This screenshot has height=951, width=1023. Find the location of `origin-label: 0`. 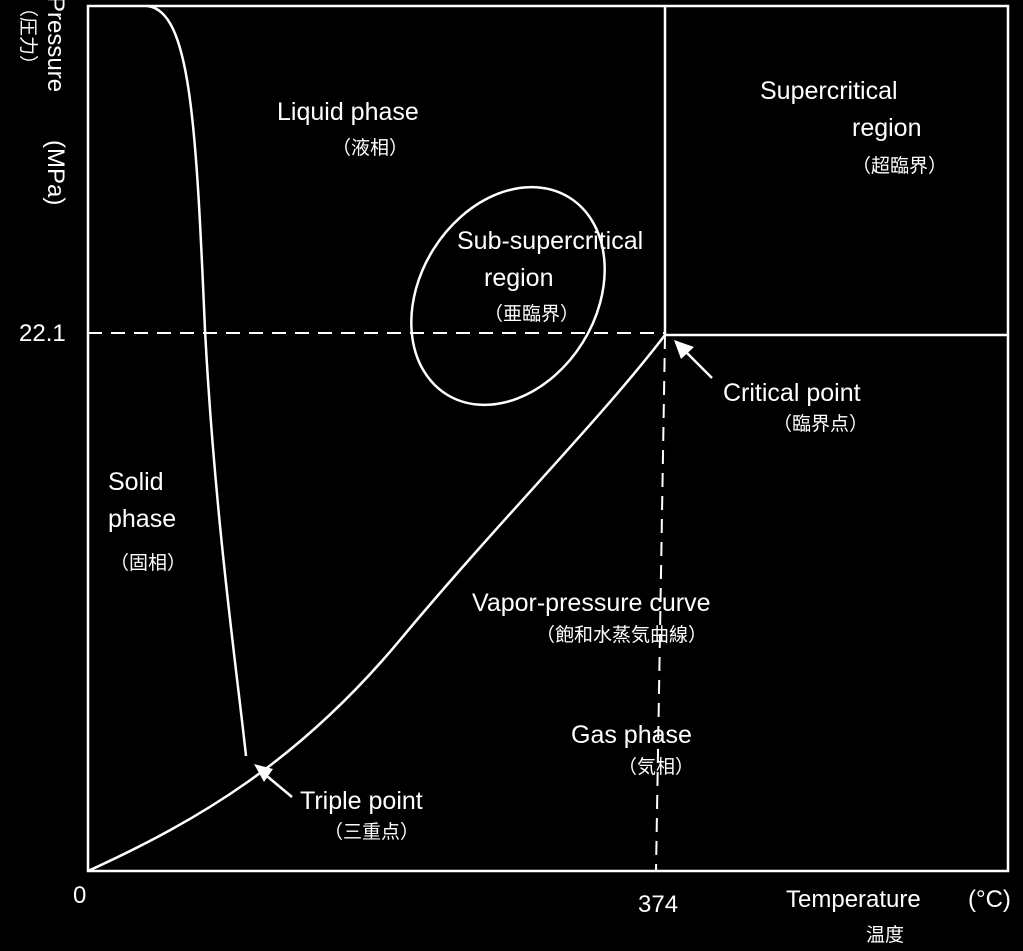

origin-label: 0 is located at coordinates (79, 895).